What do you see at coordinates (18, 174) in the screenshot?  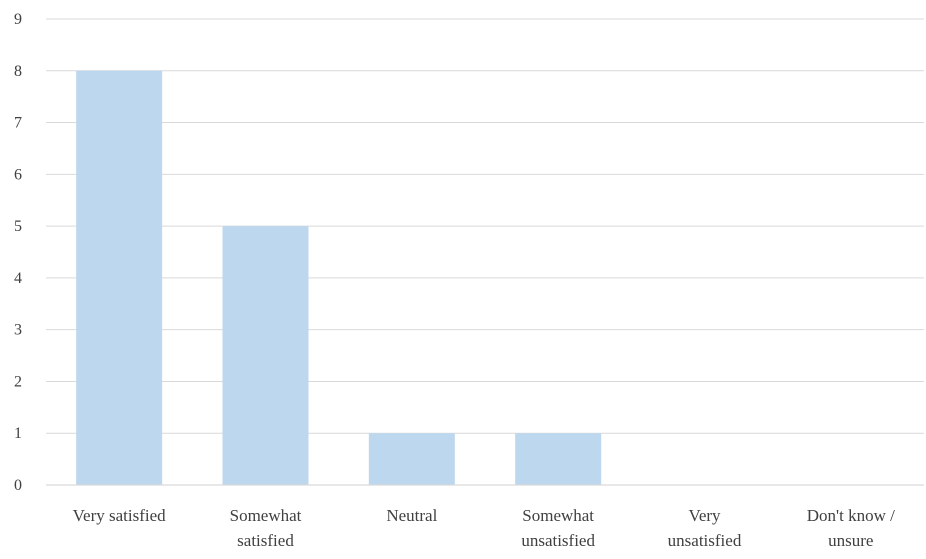 I see `y-tick-label: 6` at bounding box center [18, 174].